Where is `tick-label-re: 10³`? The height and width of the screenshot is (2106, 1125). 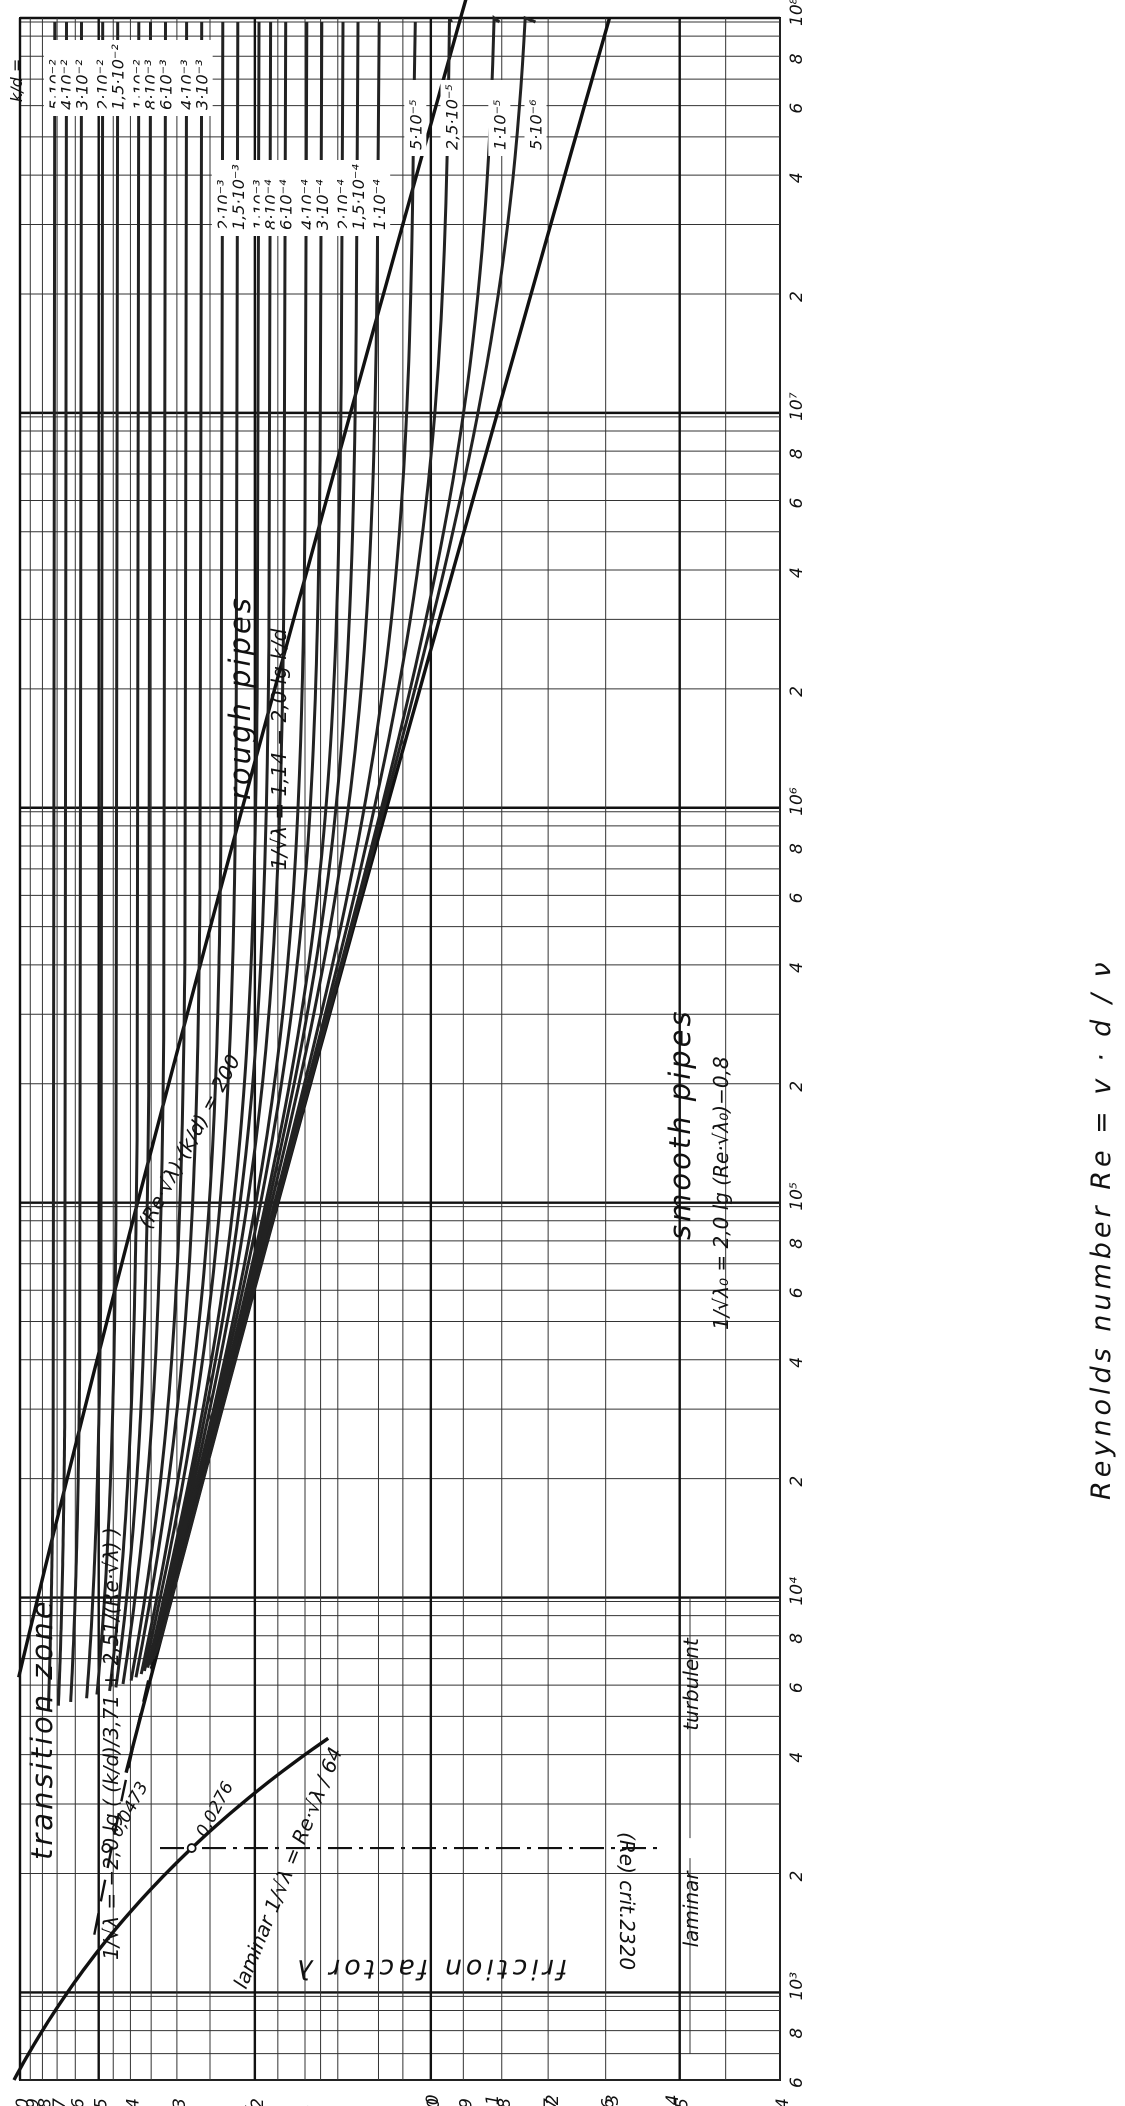
tick-label-re: 10³ is located at coordinates (797, 1986).